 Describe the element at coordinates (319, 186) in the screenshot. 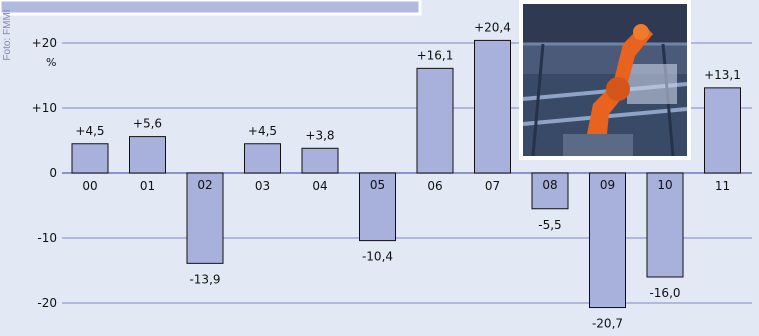

I see `category-label: 04` at that location.